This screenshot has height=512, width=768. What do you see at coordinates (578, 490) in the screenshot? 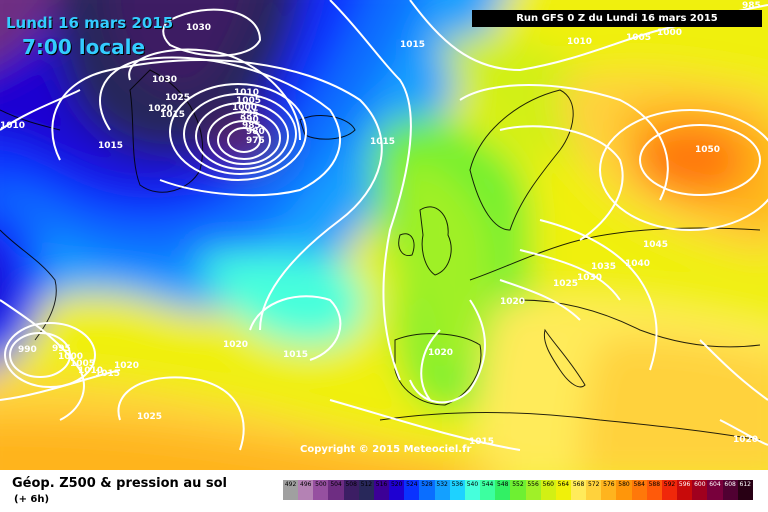
I see `color-scale-step: 568` at bounding box center [578, 490].